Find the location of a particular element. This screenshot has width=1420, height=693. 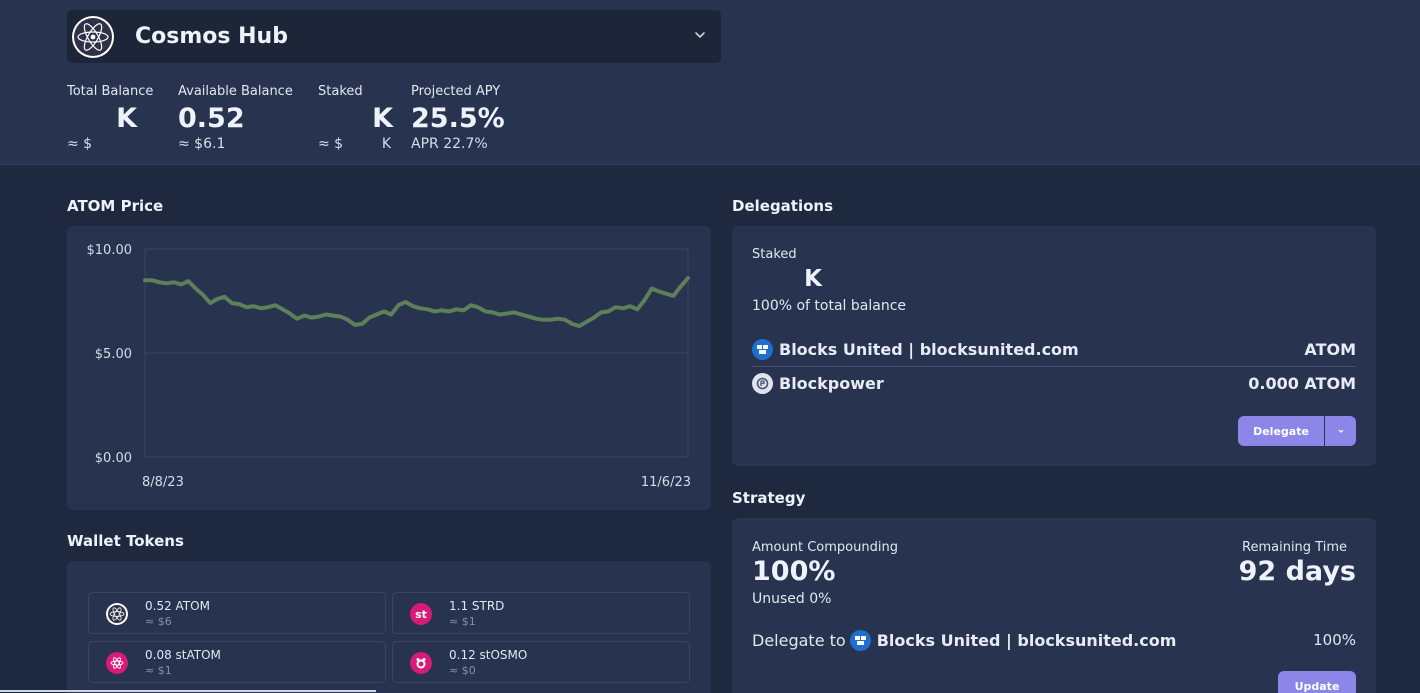

x-tick-label: 8/8/23 is located at coordinates (163, 482).